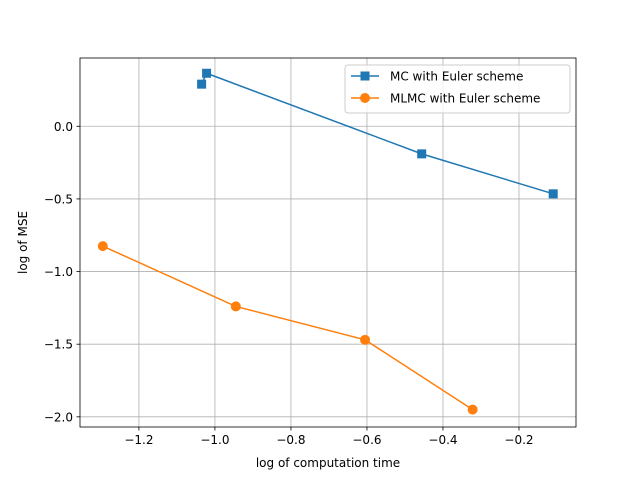 The height and width of the screenshot is (480, 640). I want to click on y-tick-label: −2.0, so click(58, 417).